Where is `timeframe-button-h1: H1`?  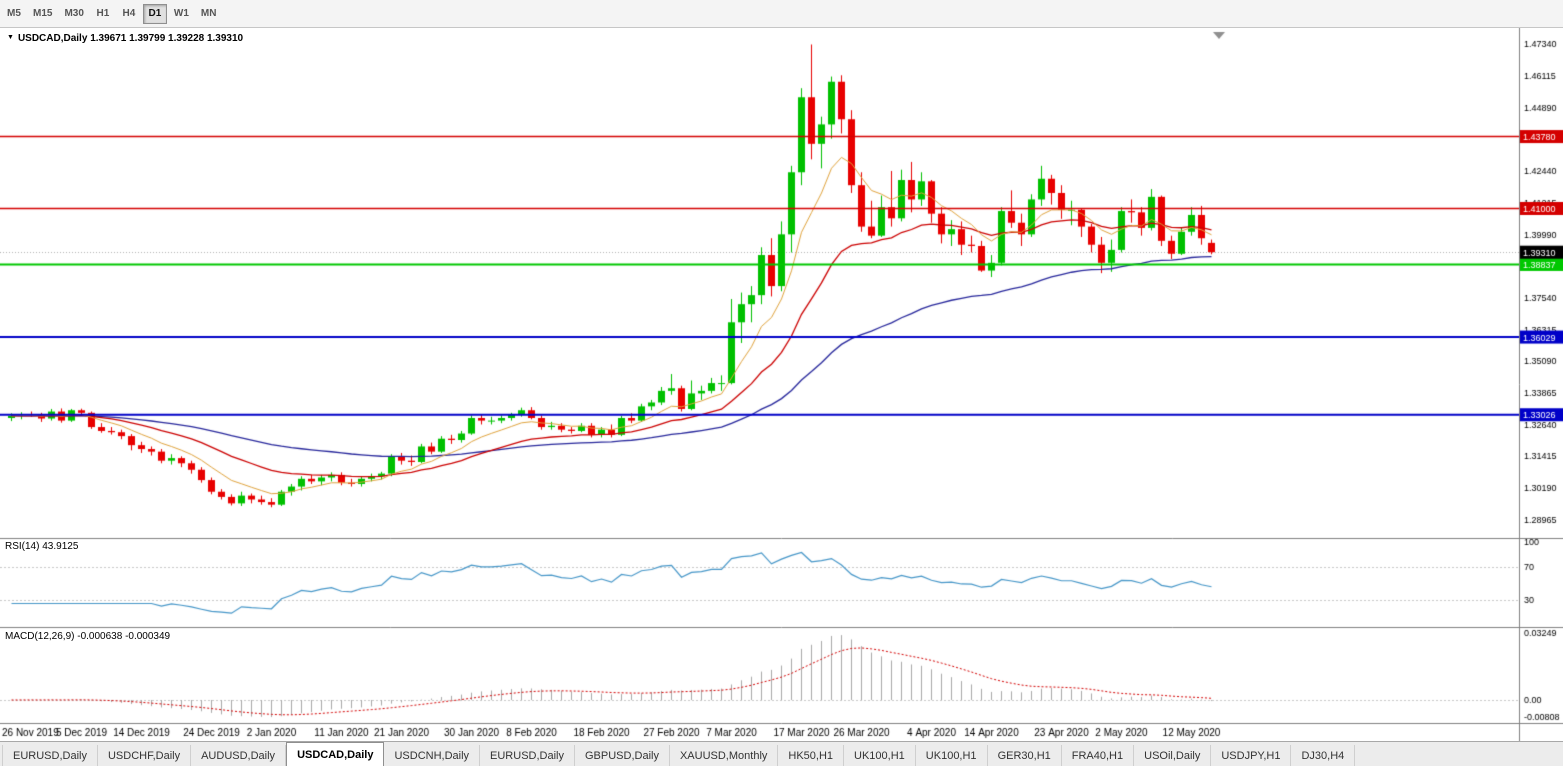 timeframe-button-h1: H1 is located at coordinates (103, 13).